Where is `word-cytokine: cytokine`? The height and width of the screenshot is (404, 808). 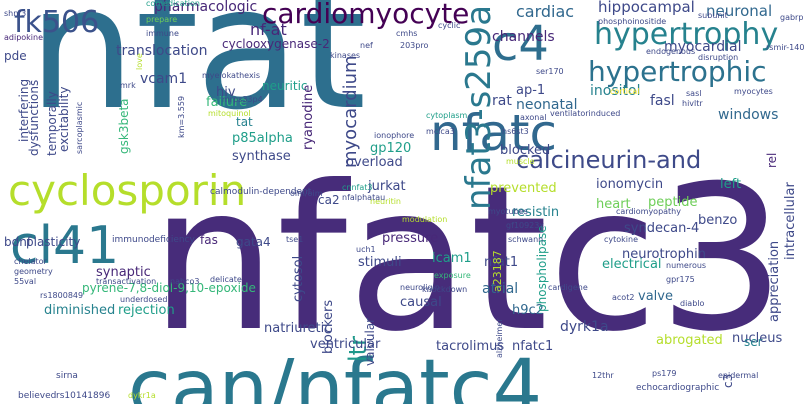
word-cytokine: cytokine is located at coordinates (621, 239).